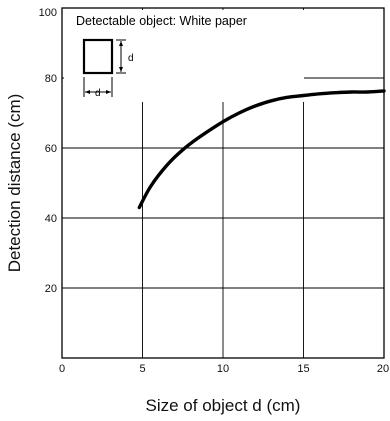 The height and width of the screenshot is (421, 390). I want to click on x-tick-label: 0, so click(62, 369).